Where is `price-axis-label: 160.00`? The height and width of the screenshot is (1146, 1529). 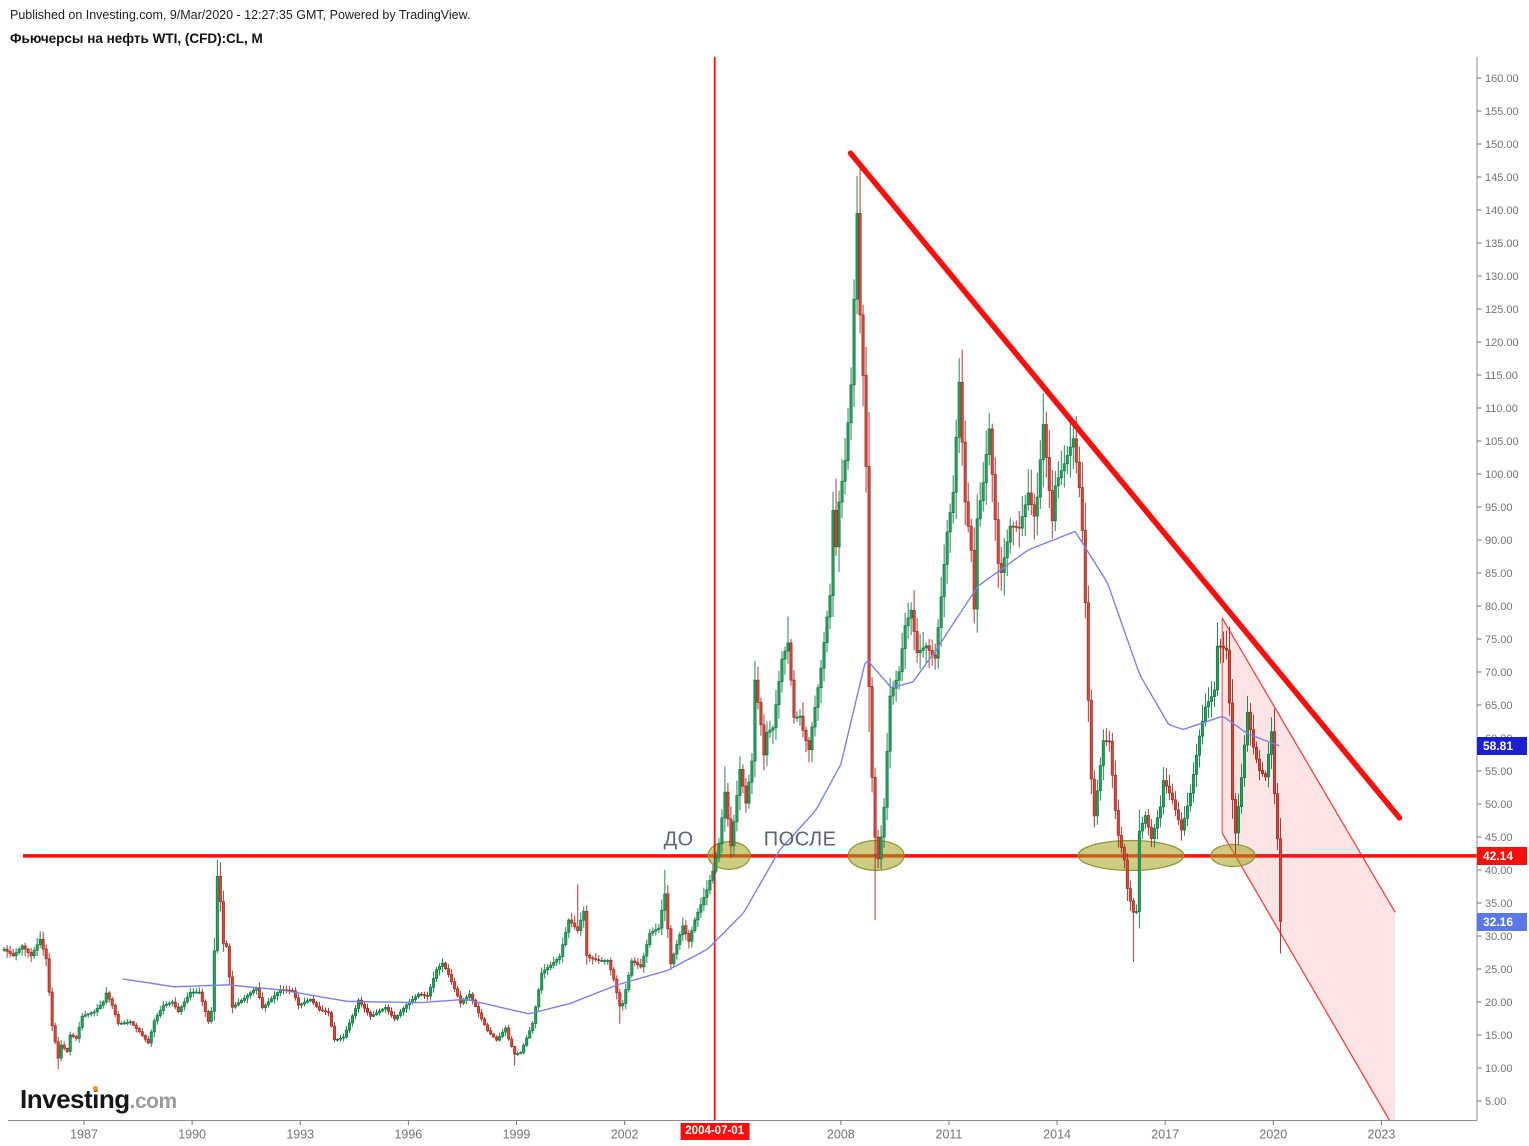 price-axis-label: 160.00 is located at coordinates (1502, 79).